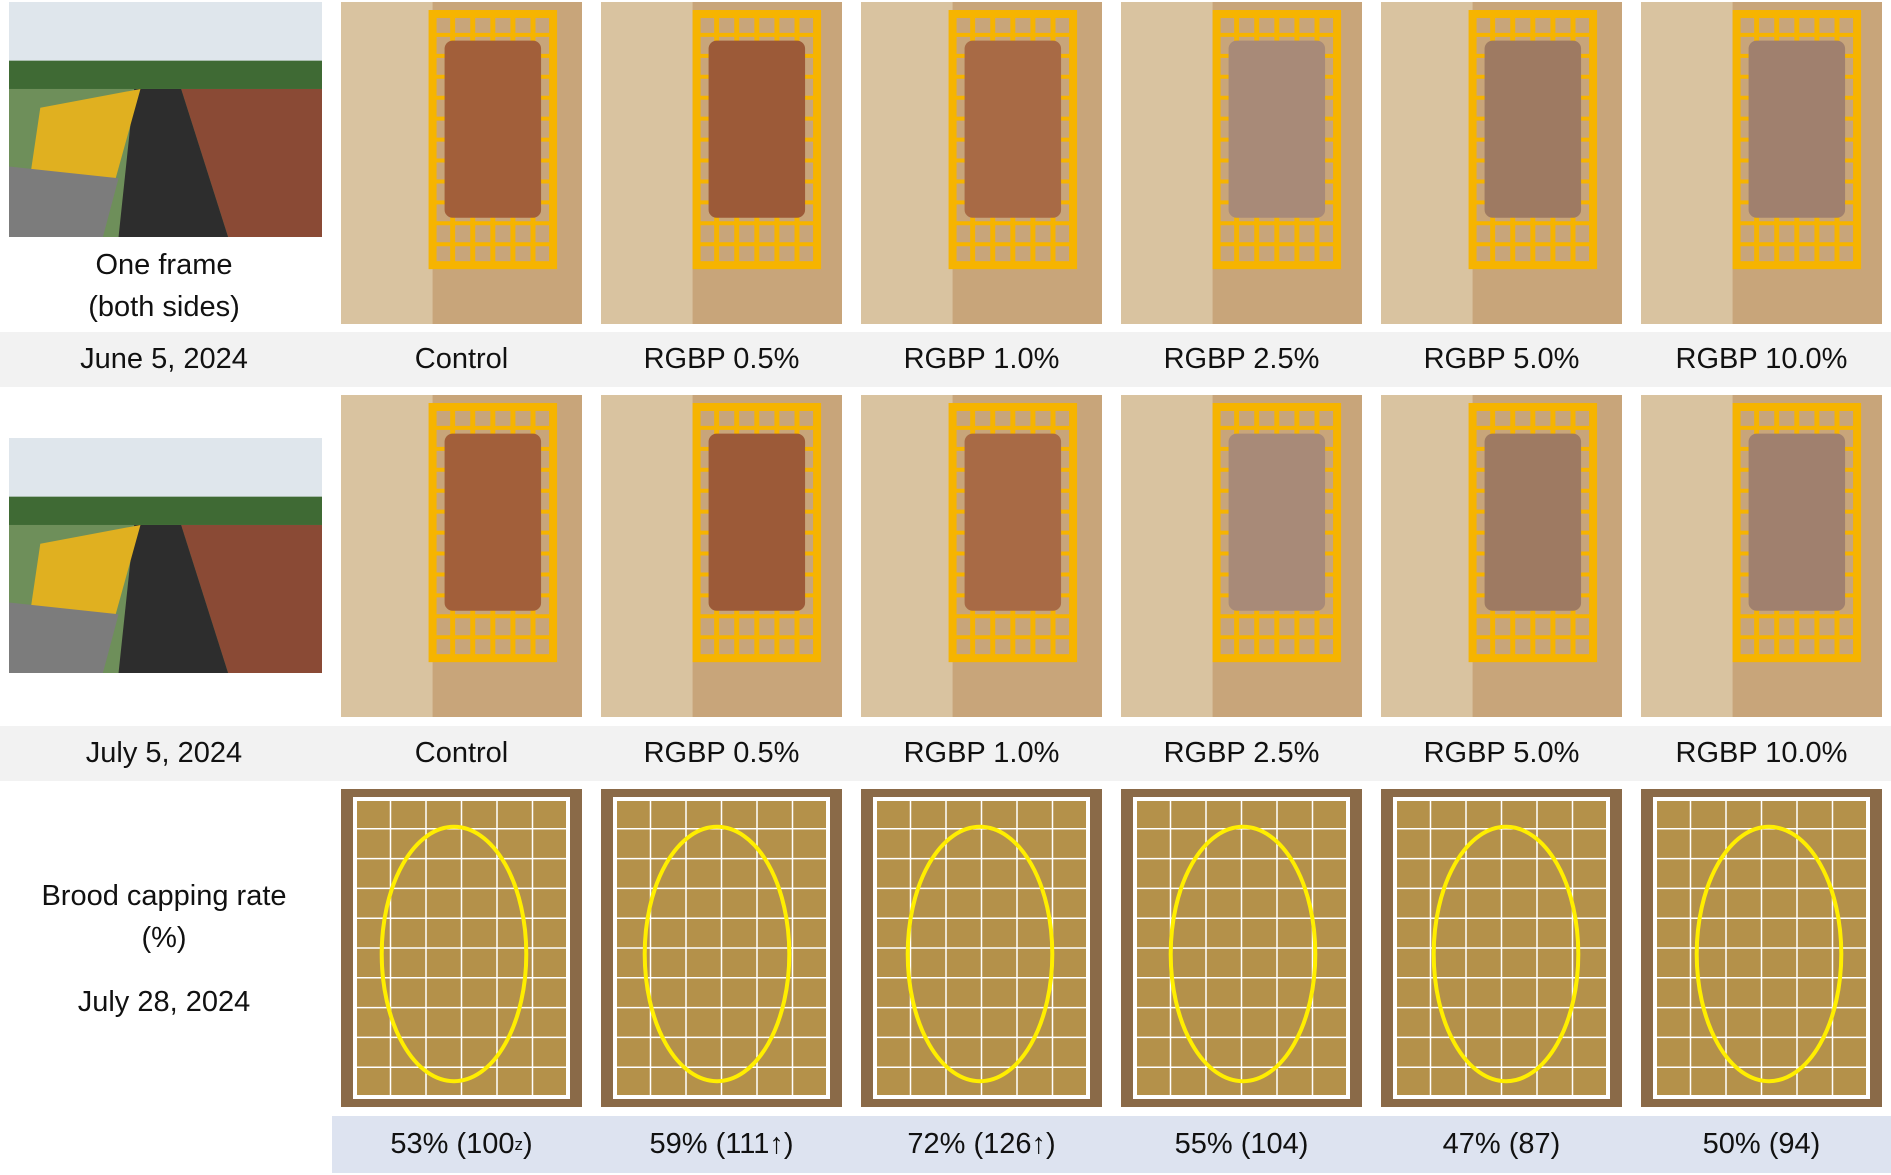 This screenshot has height=1175, width=1891. Describe the element at coordinates (1111, 1144) in the screenshot. I see `result-band` at that location.